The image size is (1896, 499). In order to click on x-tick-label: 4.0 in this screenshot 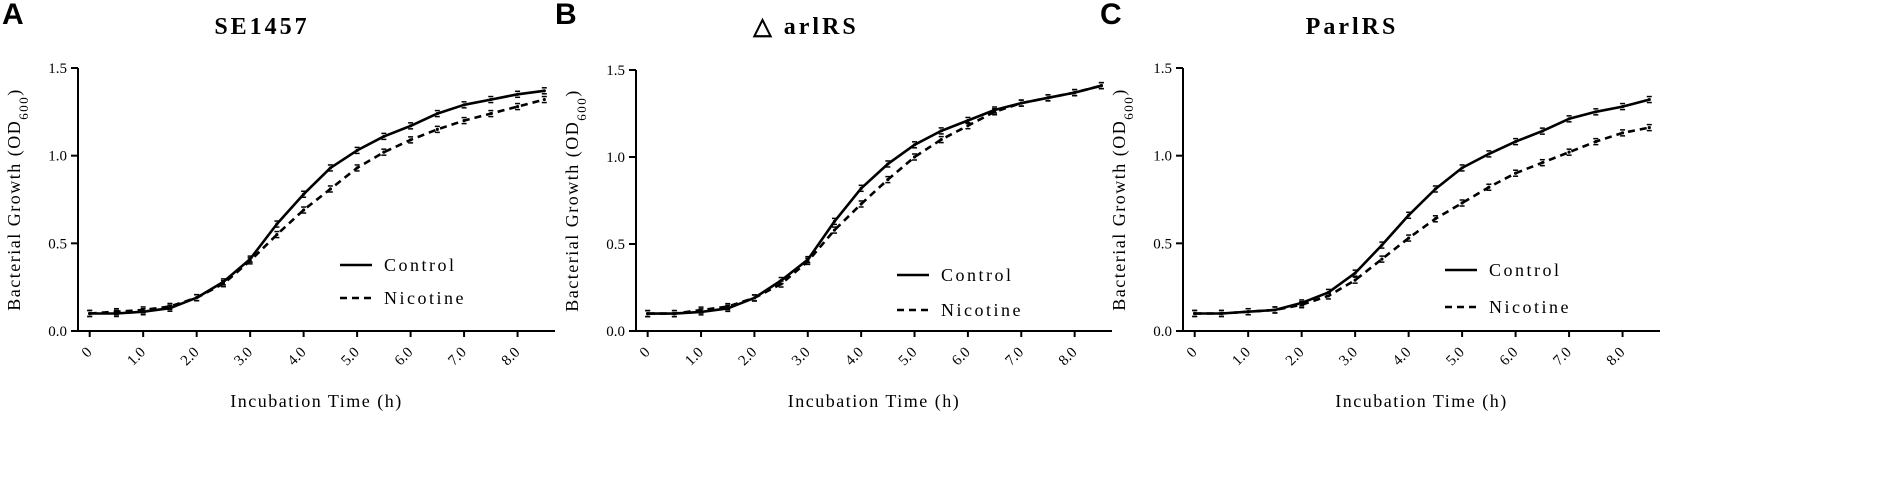, I will do `click(1402, 357)`.